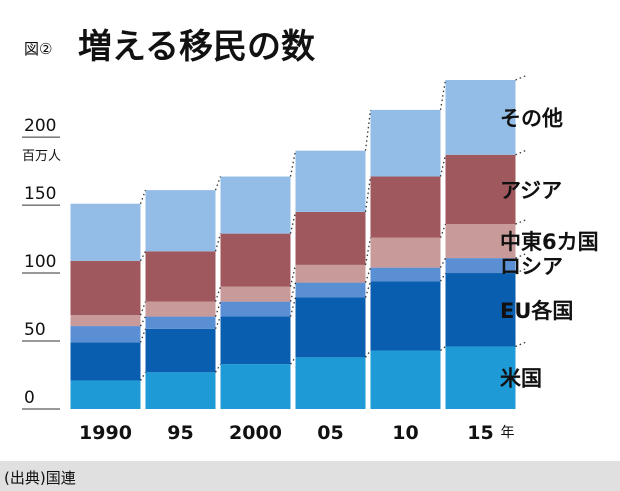  Describe the element at coordinates (310, 476) in the screenshot. I see `footer-band` at that location.